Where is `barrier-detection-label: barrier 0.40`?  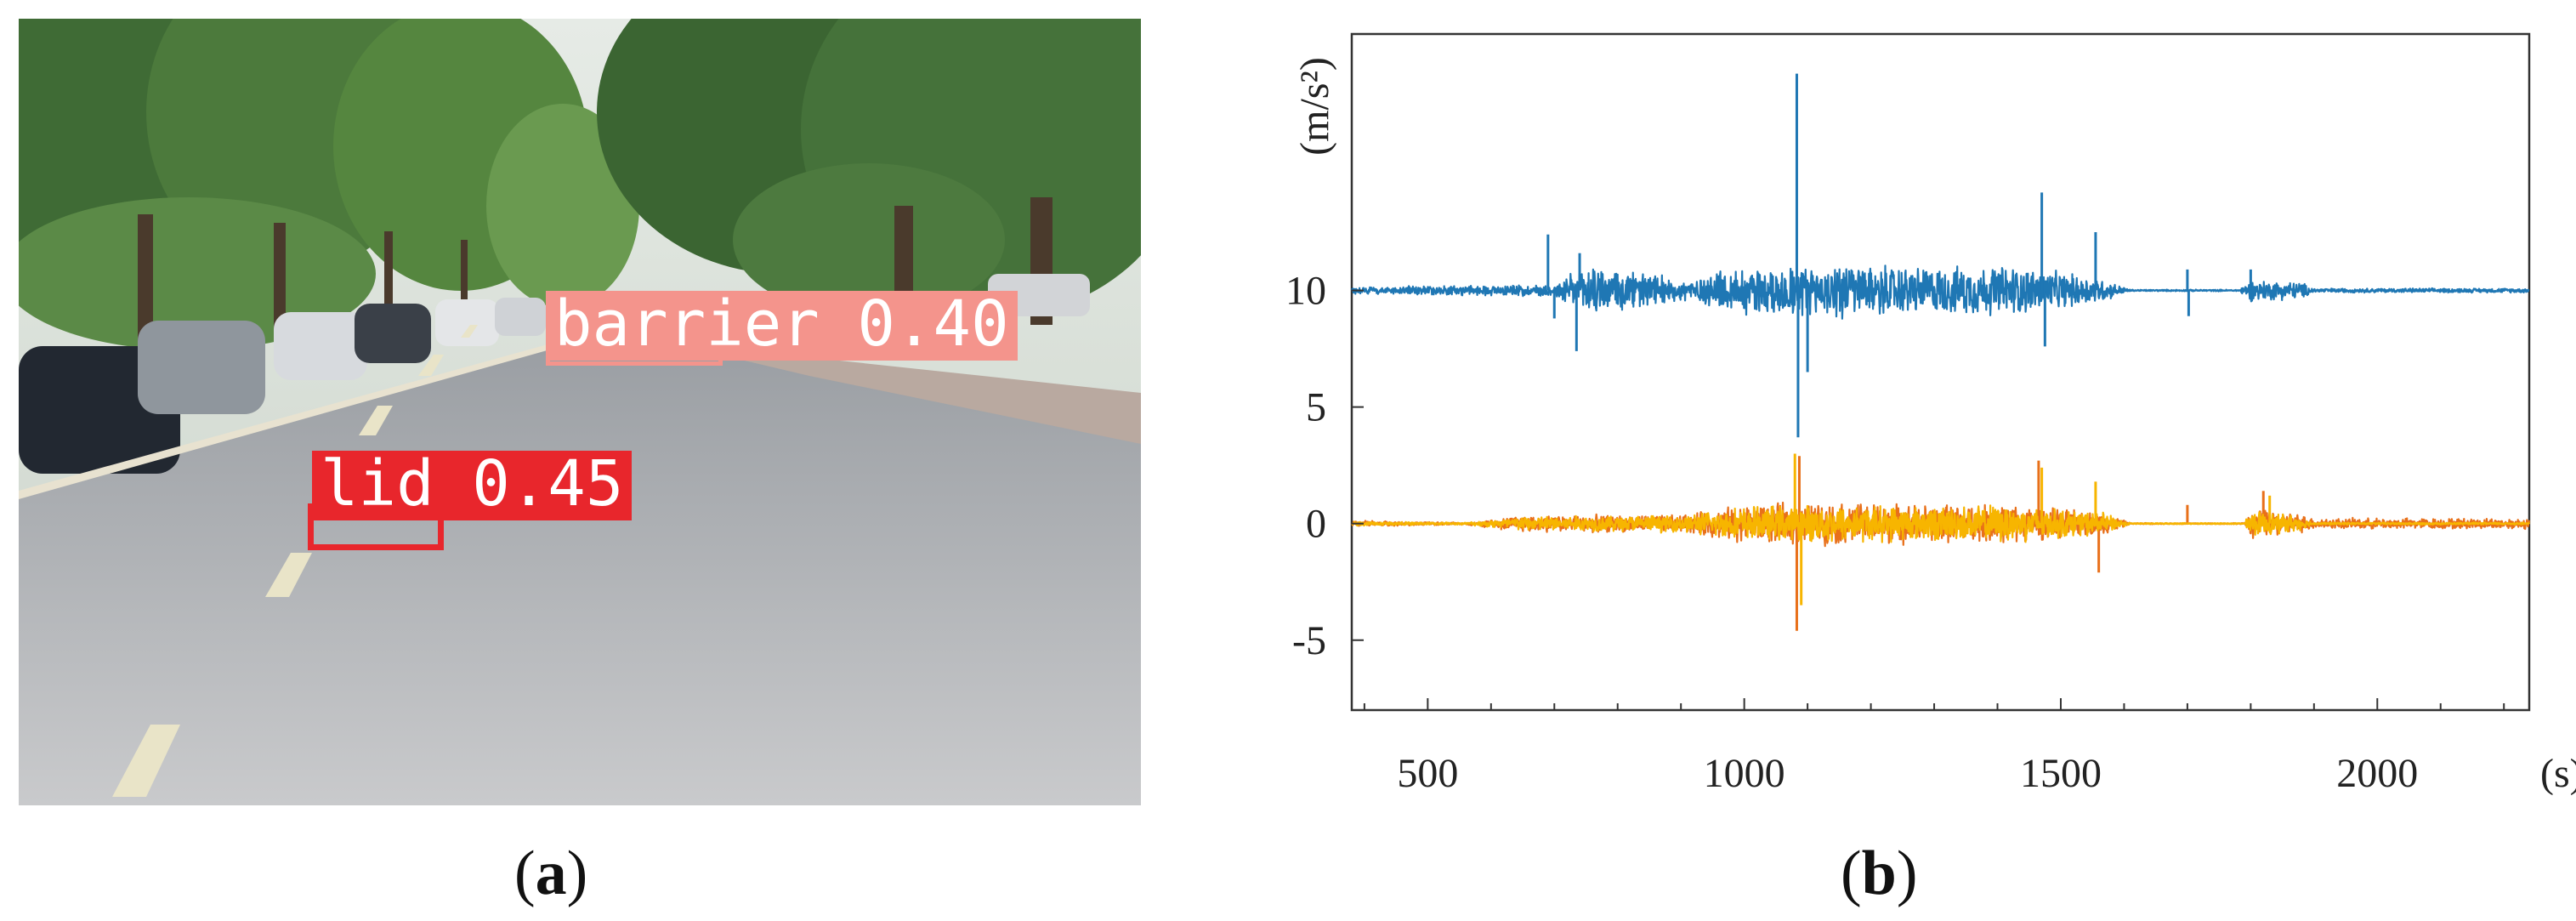
barrier-detection-label: barrier 0.40 is located at coordinates (782, 326).